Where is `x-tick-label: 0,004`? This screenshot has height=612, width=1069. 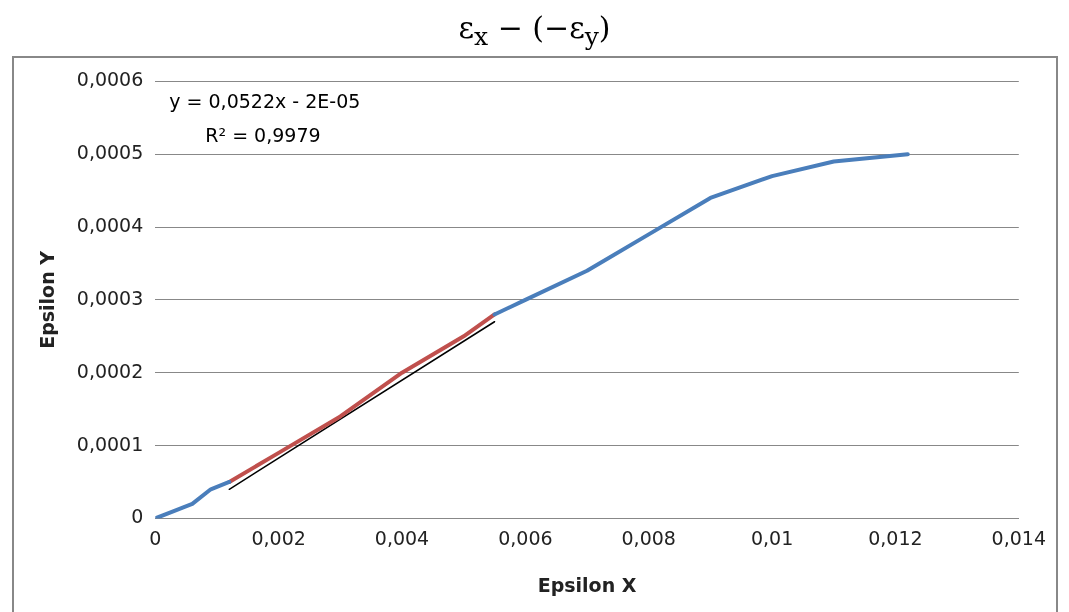
x-tick-label: 0,004 is located at coordinates (402, 537).